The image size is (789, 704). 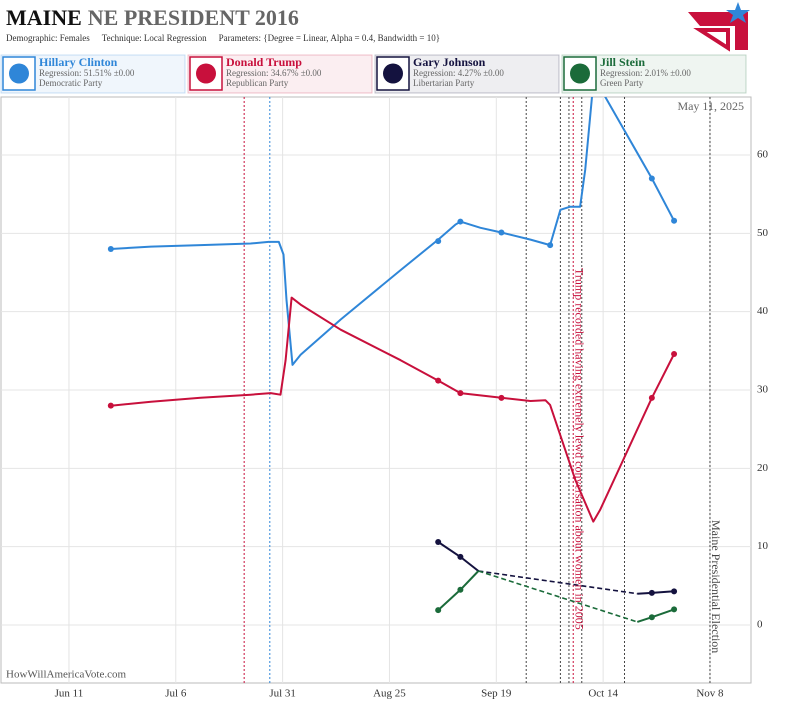 I want to click on subtitle-item: Technique: Local Regression, so click(x=154, y=38).